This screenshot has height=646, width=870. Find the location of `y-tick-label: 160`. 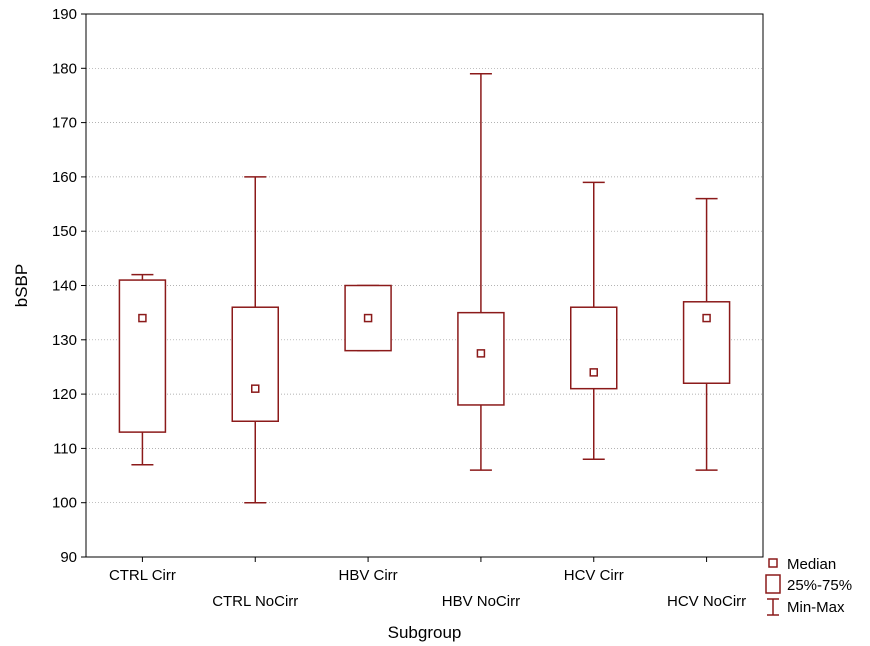

y-tick-label: 160 is located at coordinates (64, 177).